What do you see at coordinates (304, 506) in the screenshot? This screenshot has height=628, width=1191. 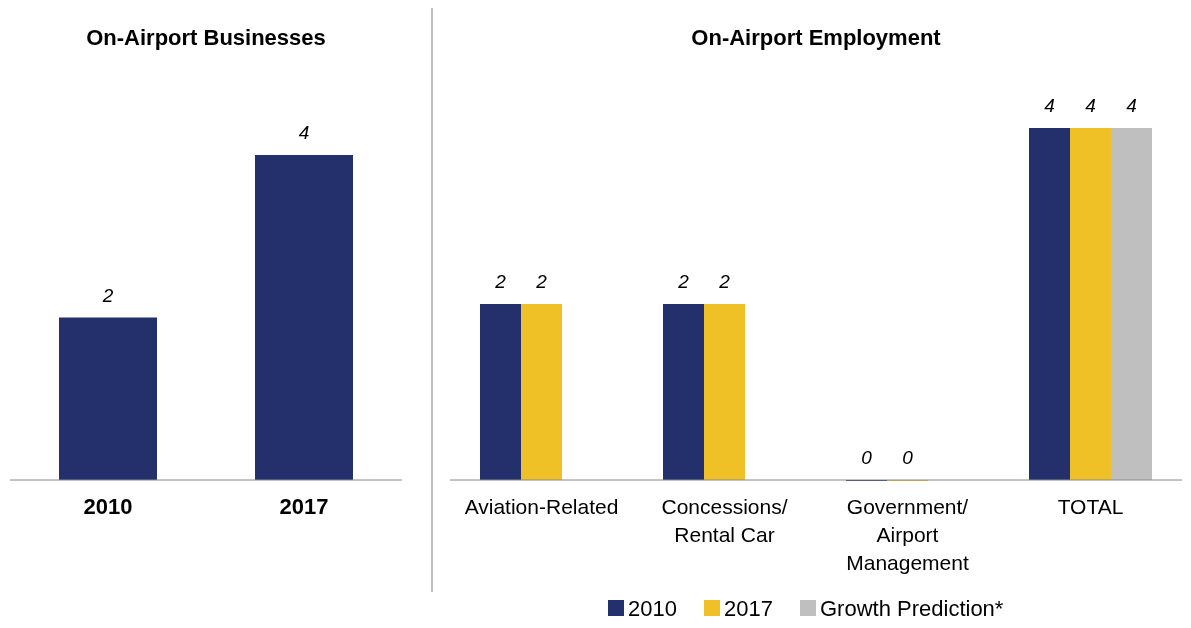 I see `x-tick-label: 2017` at bounding box center [304, 506].